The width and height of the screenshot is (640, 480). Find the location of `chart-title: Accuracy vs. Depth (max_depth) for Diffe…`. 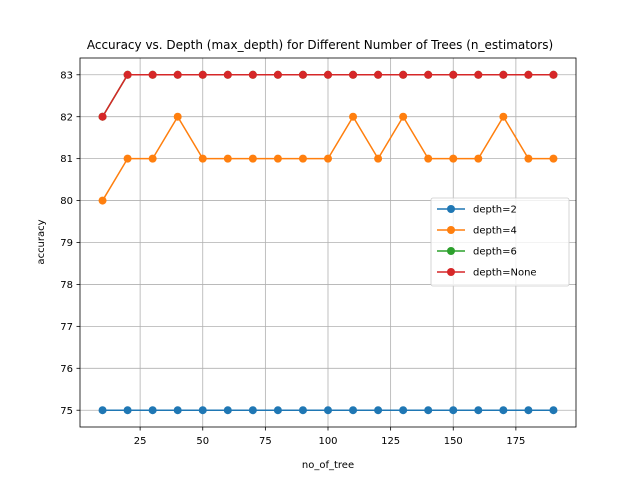

chart-title: Accuracy vs. Depth (max_depth) for Diffe… is located at coordinates (320, 45).